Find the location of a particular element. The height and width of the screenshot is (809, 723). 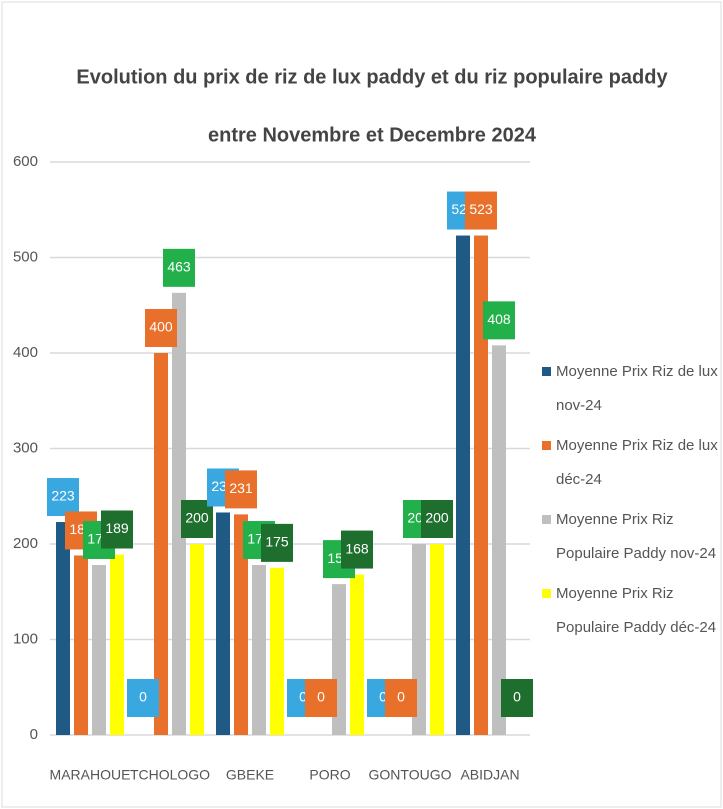

y-tick-label: 300 is located at coordinates (25, 447).